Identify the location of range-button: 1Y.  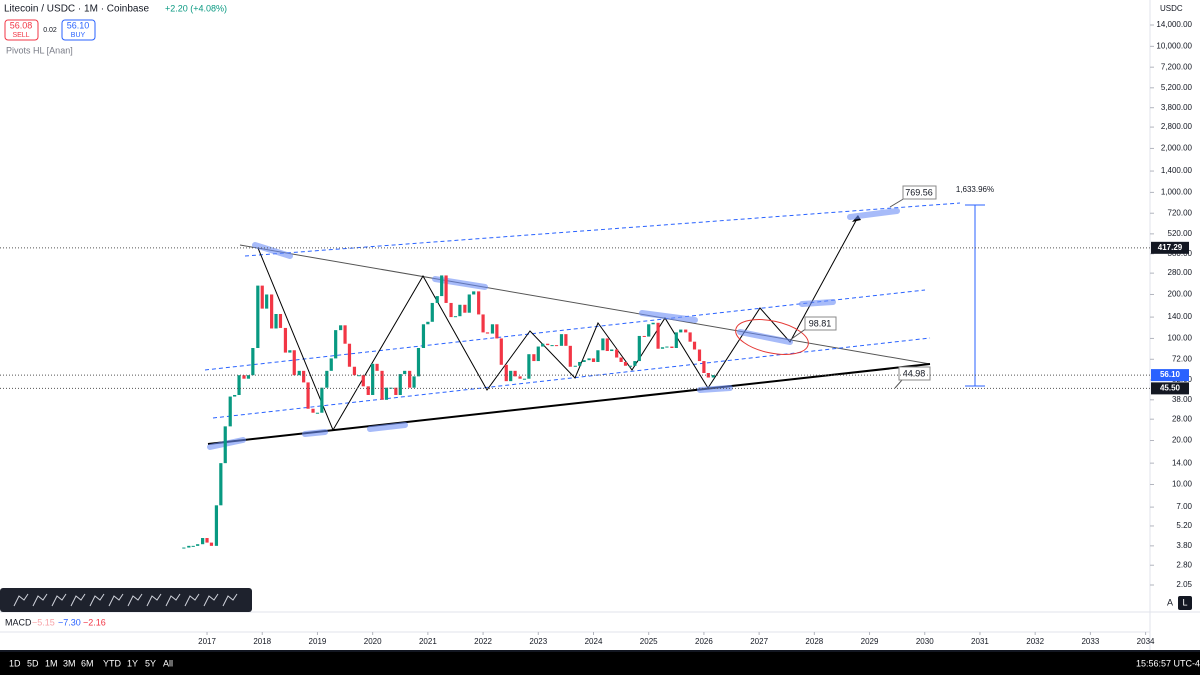
(132, 663).